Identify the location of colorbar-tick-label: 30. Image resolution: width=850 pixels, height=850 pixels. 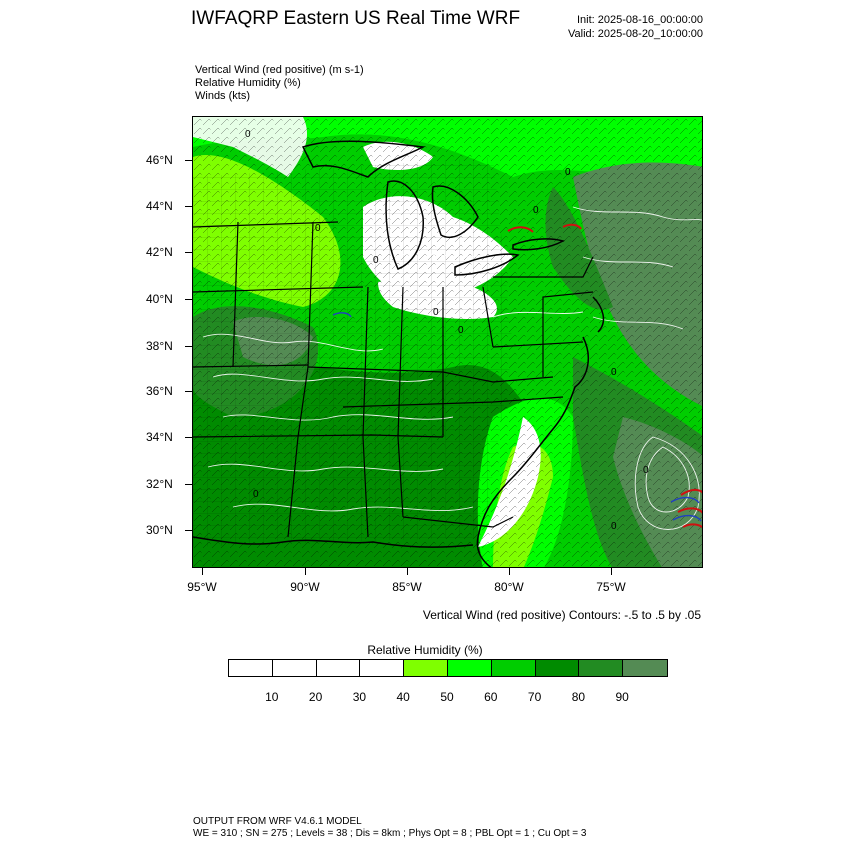
(359, 697).